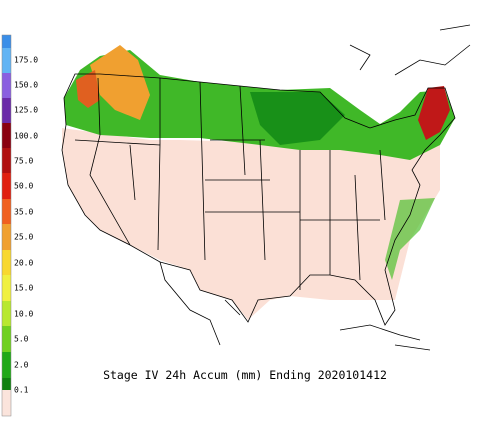 The image size is (480, 425). What do you see at coordinates (23, 263) in the screenshot?
I see `colorbar-label: 20.0` at bounding box center [23, 263].